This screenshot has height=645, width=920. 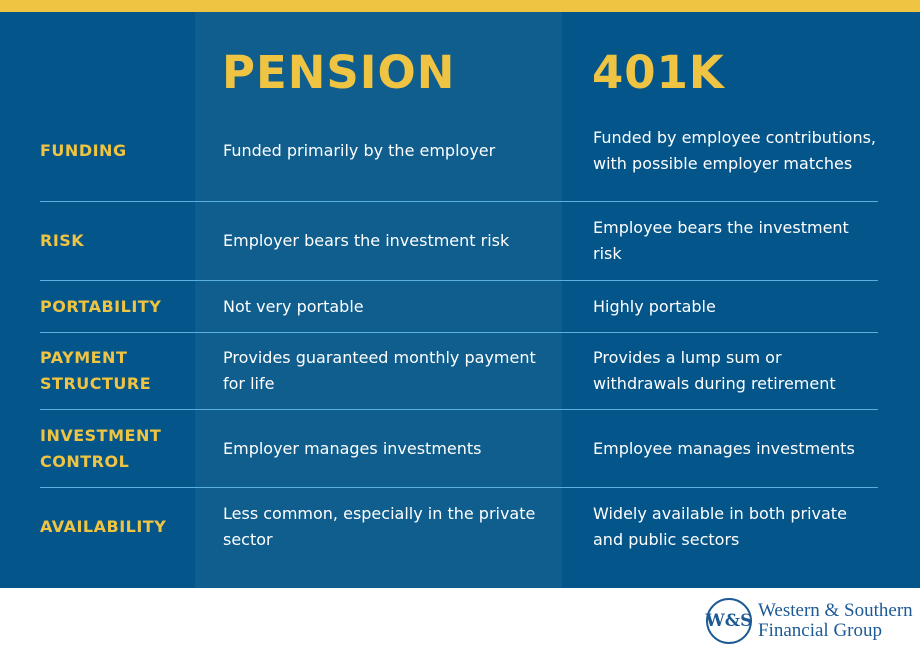 What do you see at coordinates (62, 240) in the screenshot?
I see `row-label: RISK` at bounding box center [62, 240].